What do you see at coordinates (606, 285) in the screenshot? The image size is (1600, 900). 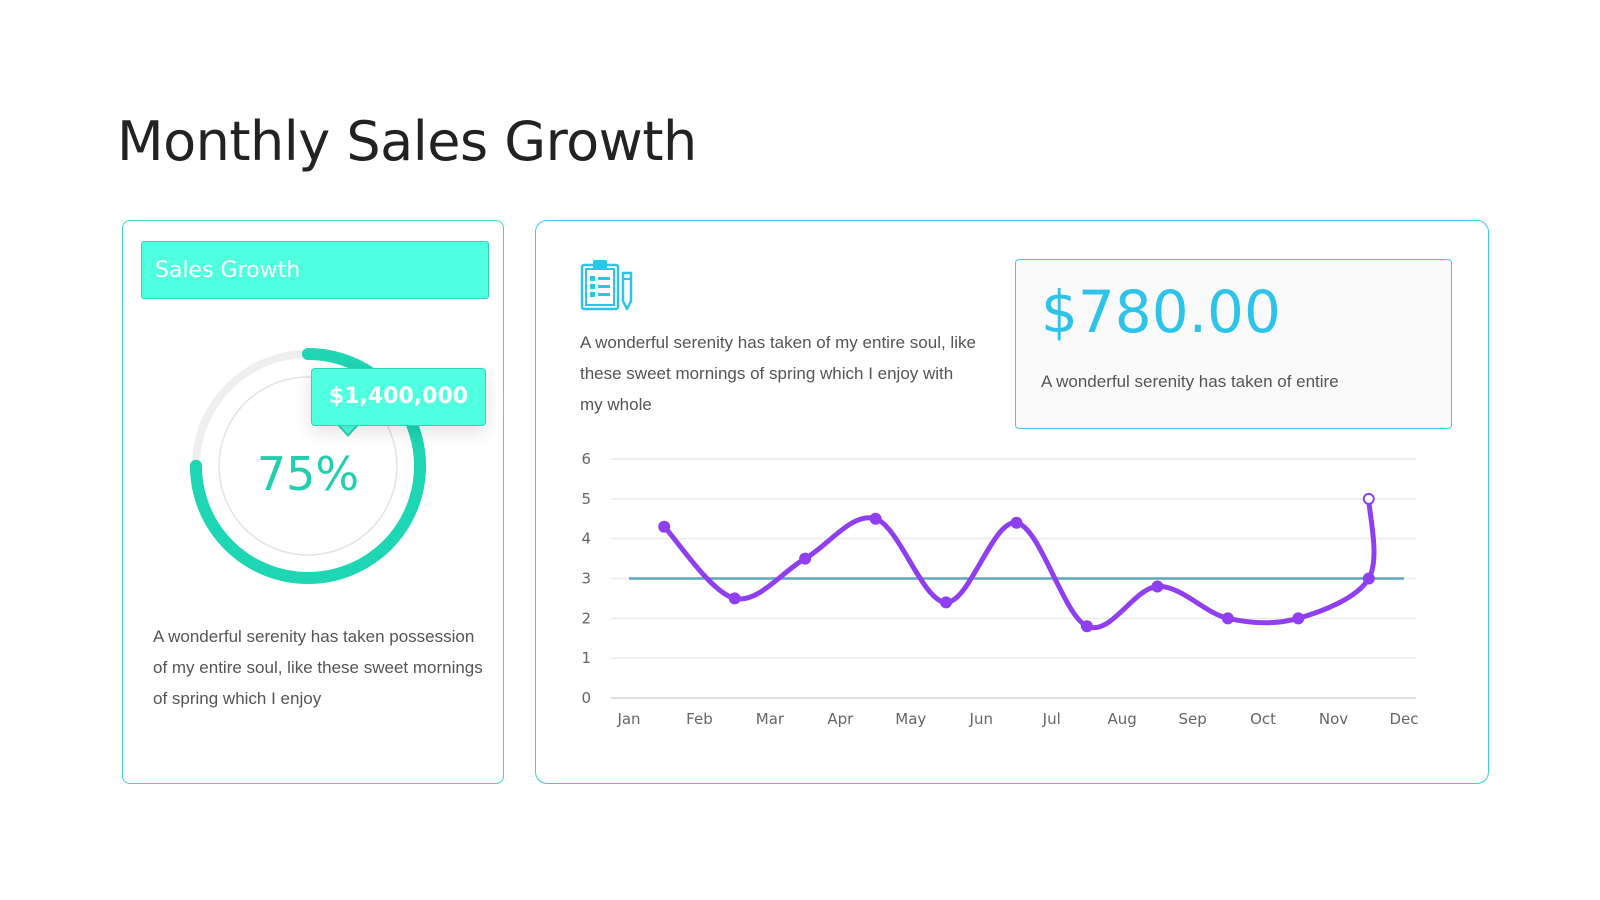 I see `clipboard-icon` at bounding box center [606, 285].